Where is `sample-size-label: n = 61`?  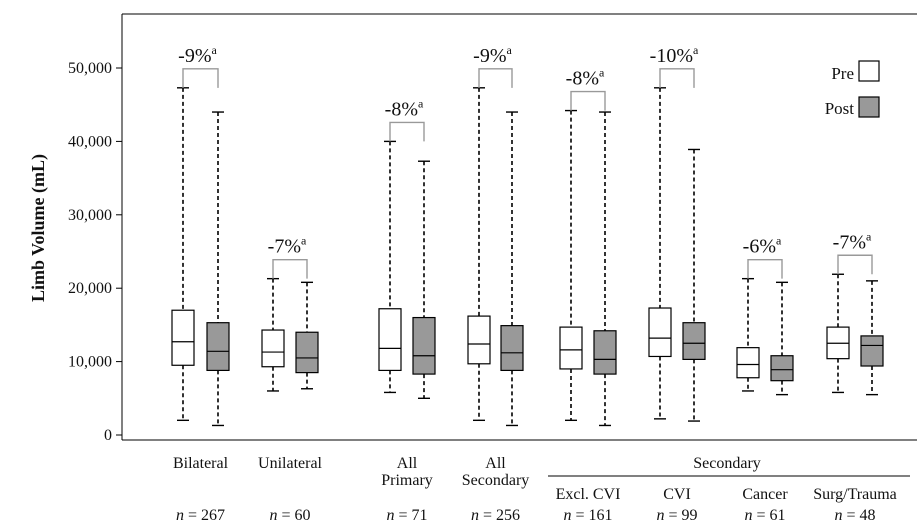 sample-size-label: n = 61 is located at coordinates (764, 514).